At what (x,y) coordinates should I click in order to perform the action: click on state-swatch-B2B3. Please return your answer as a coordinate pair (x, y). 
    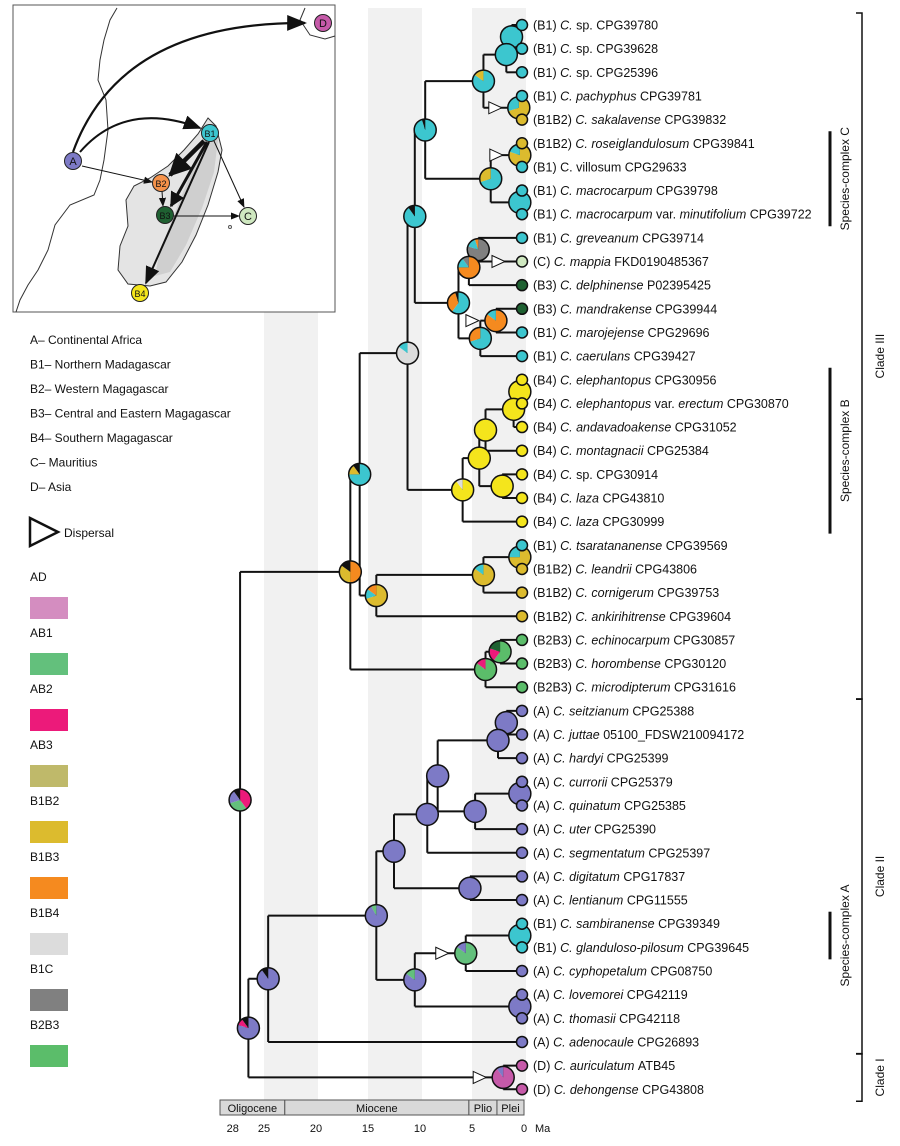
    Looking at the image, I should click on (49, 1056).